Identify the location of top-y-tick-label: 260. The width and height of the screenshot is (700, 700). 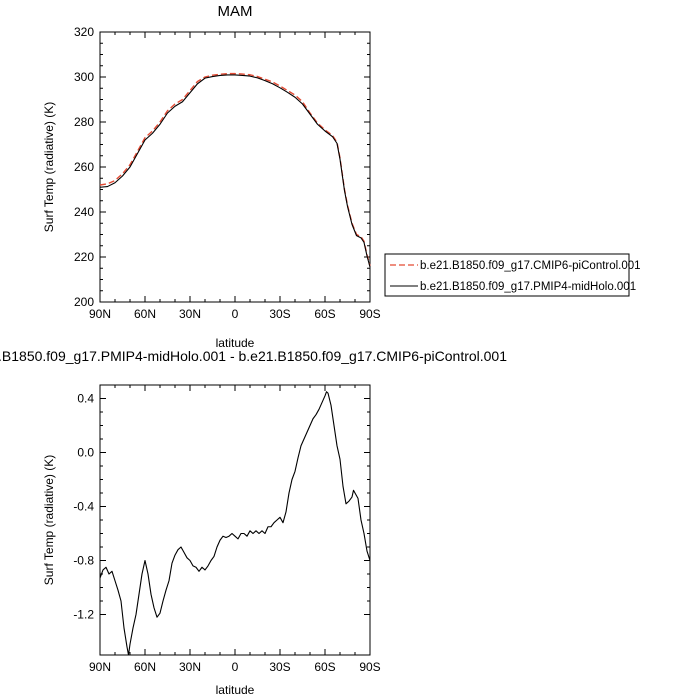
(84, 167).